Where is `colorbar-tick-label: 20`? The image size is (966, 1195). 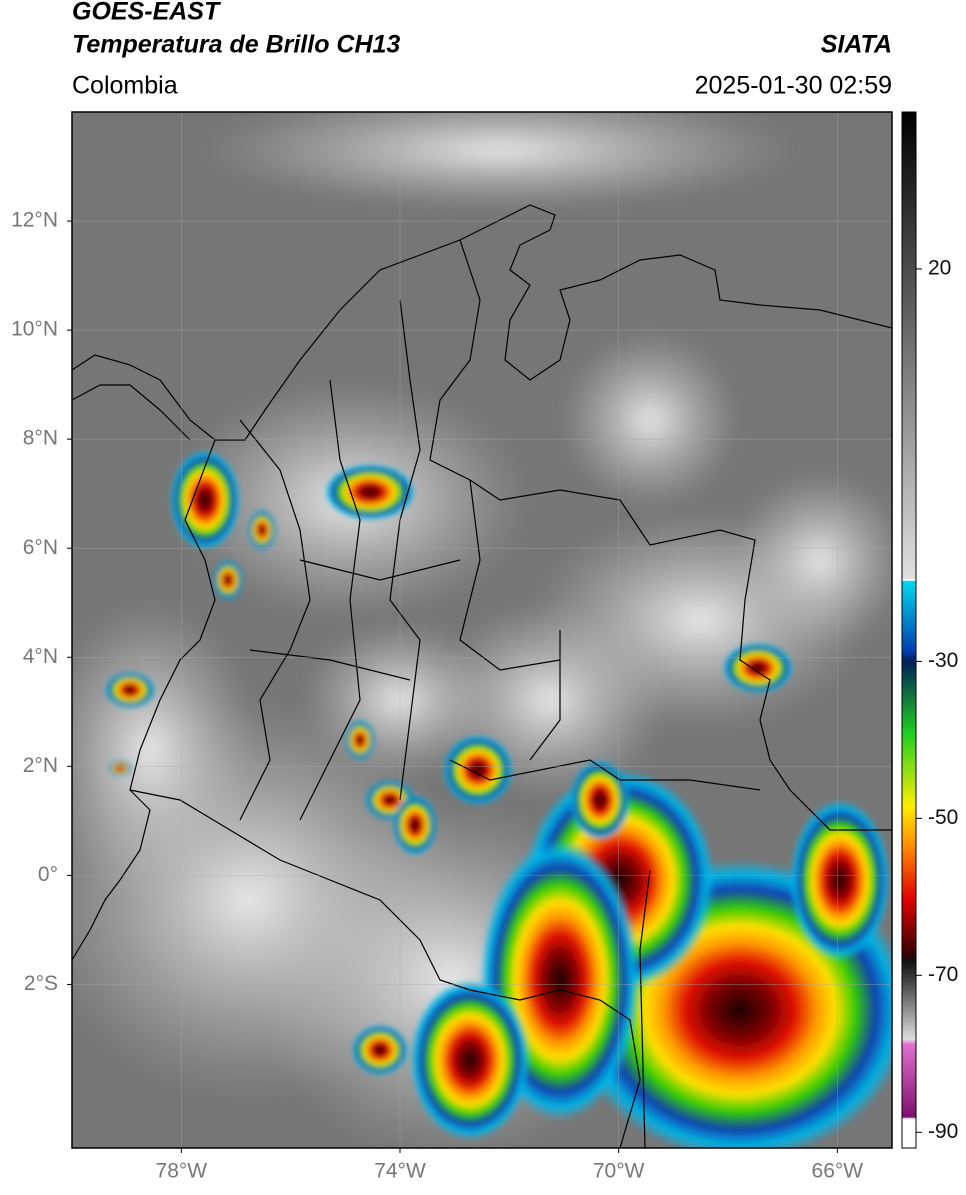
colorbar-tick-label: 20 is located at coordinates (939, 268).